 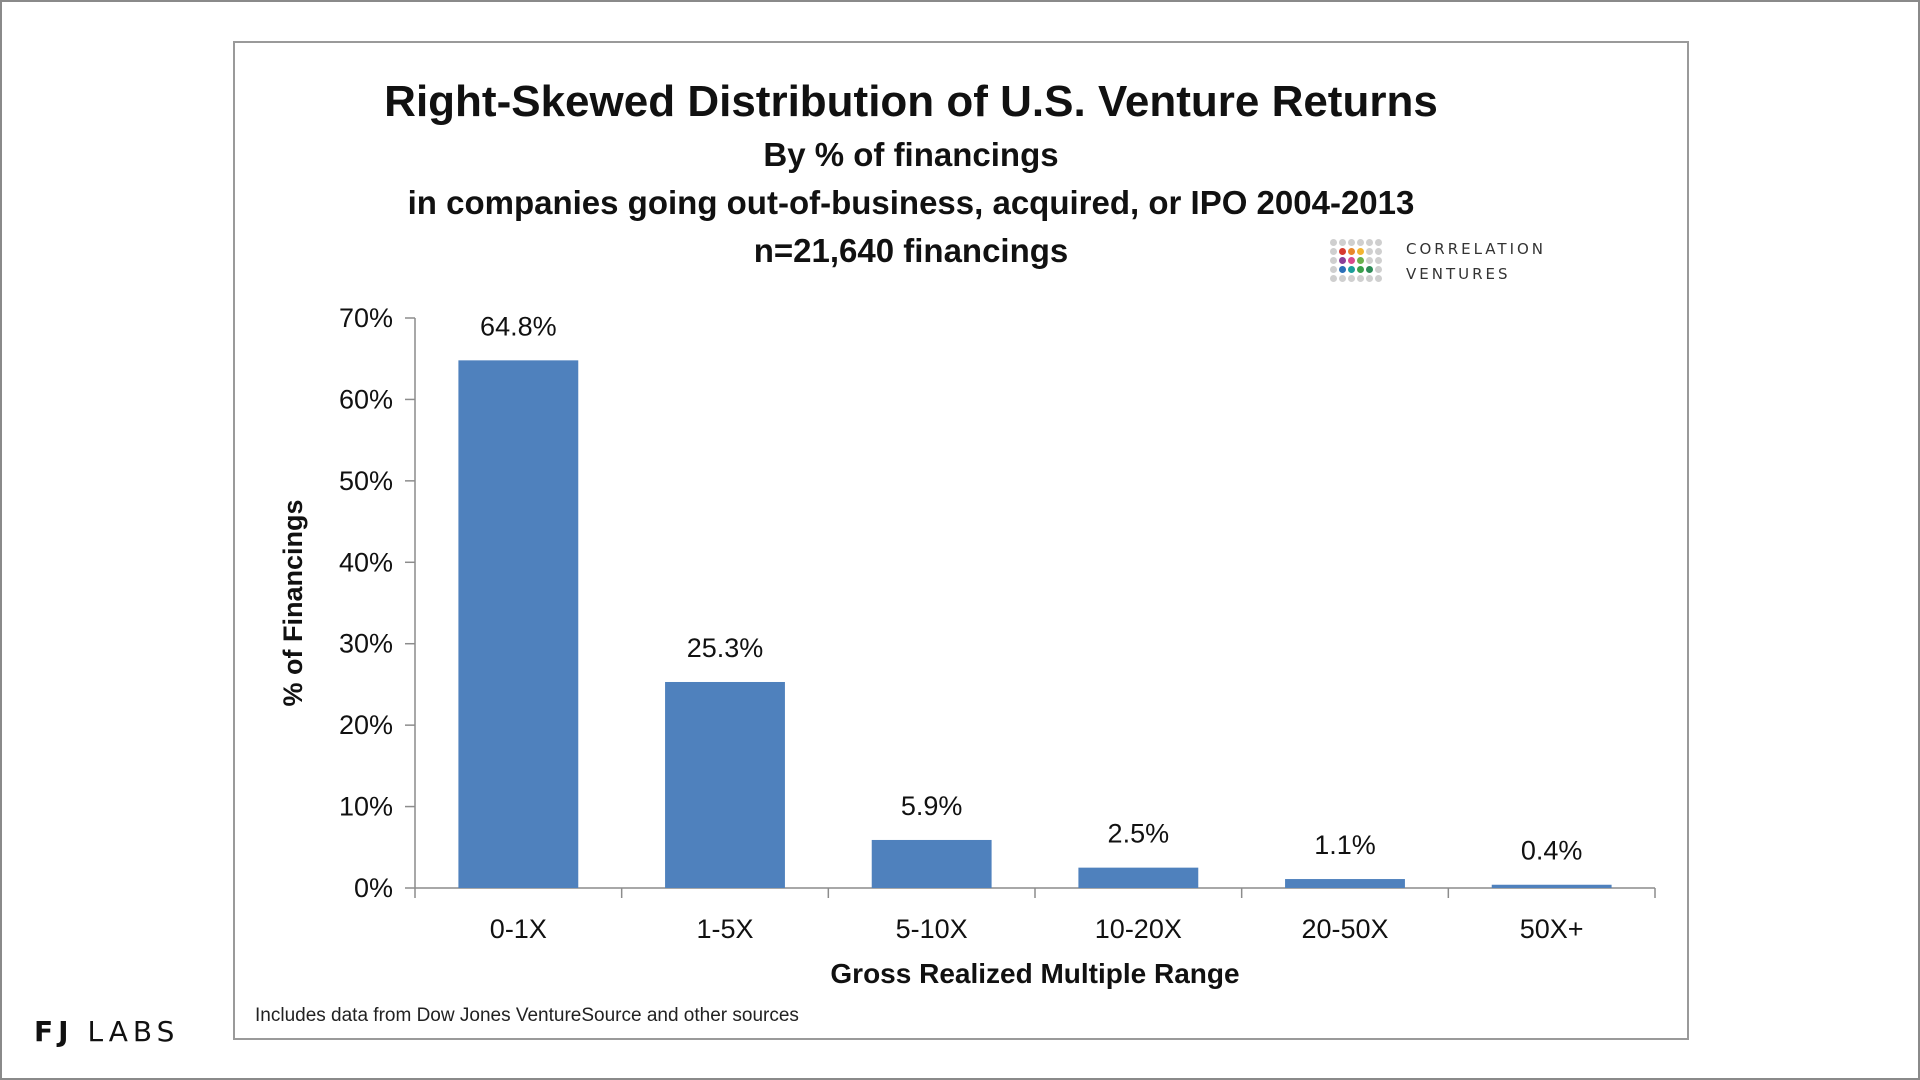 I want to click on brand-name: Correlation Ventures, so click(x=1476, y=260).